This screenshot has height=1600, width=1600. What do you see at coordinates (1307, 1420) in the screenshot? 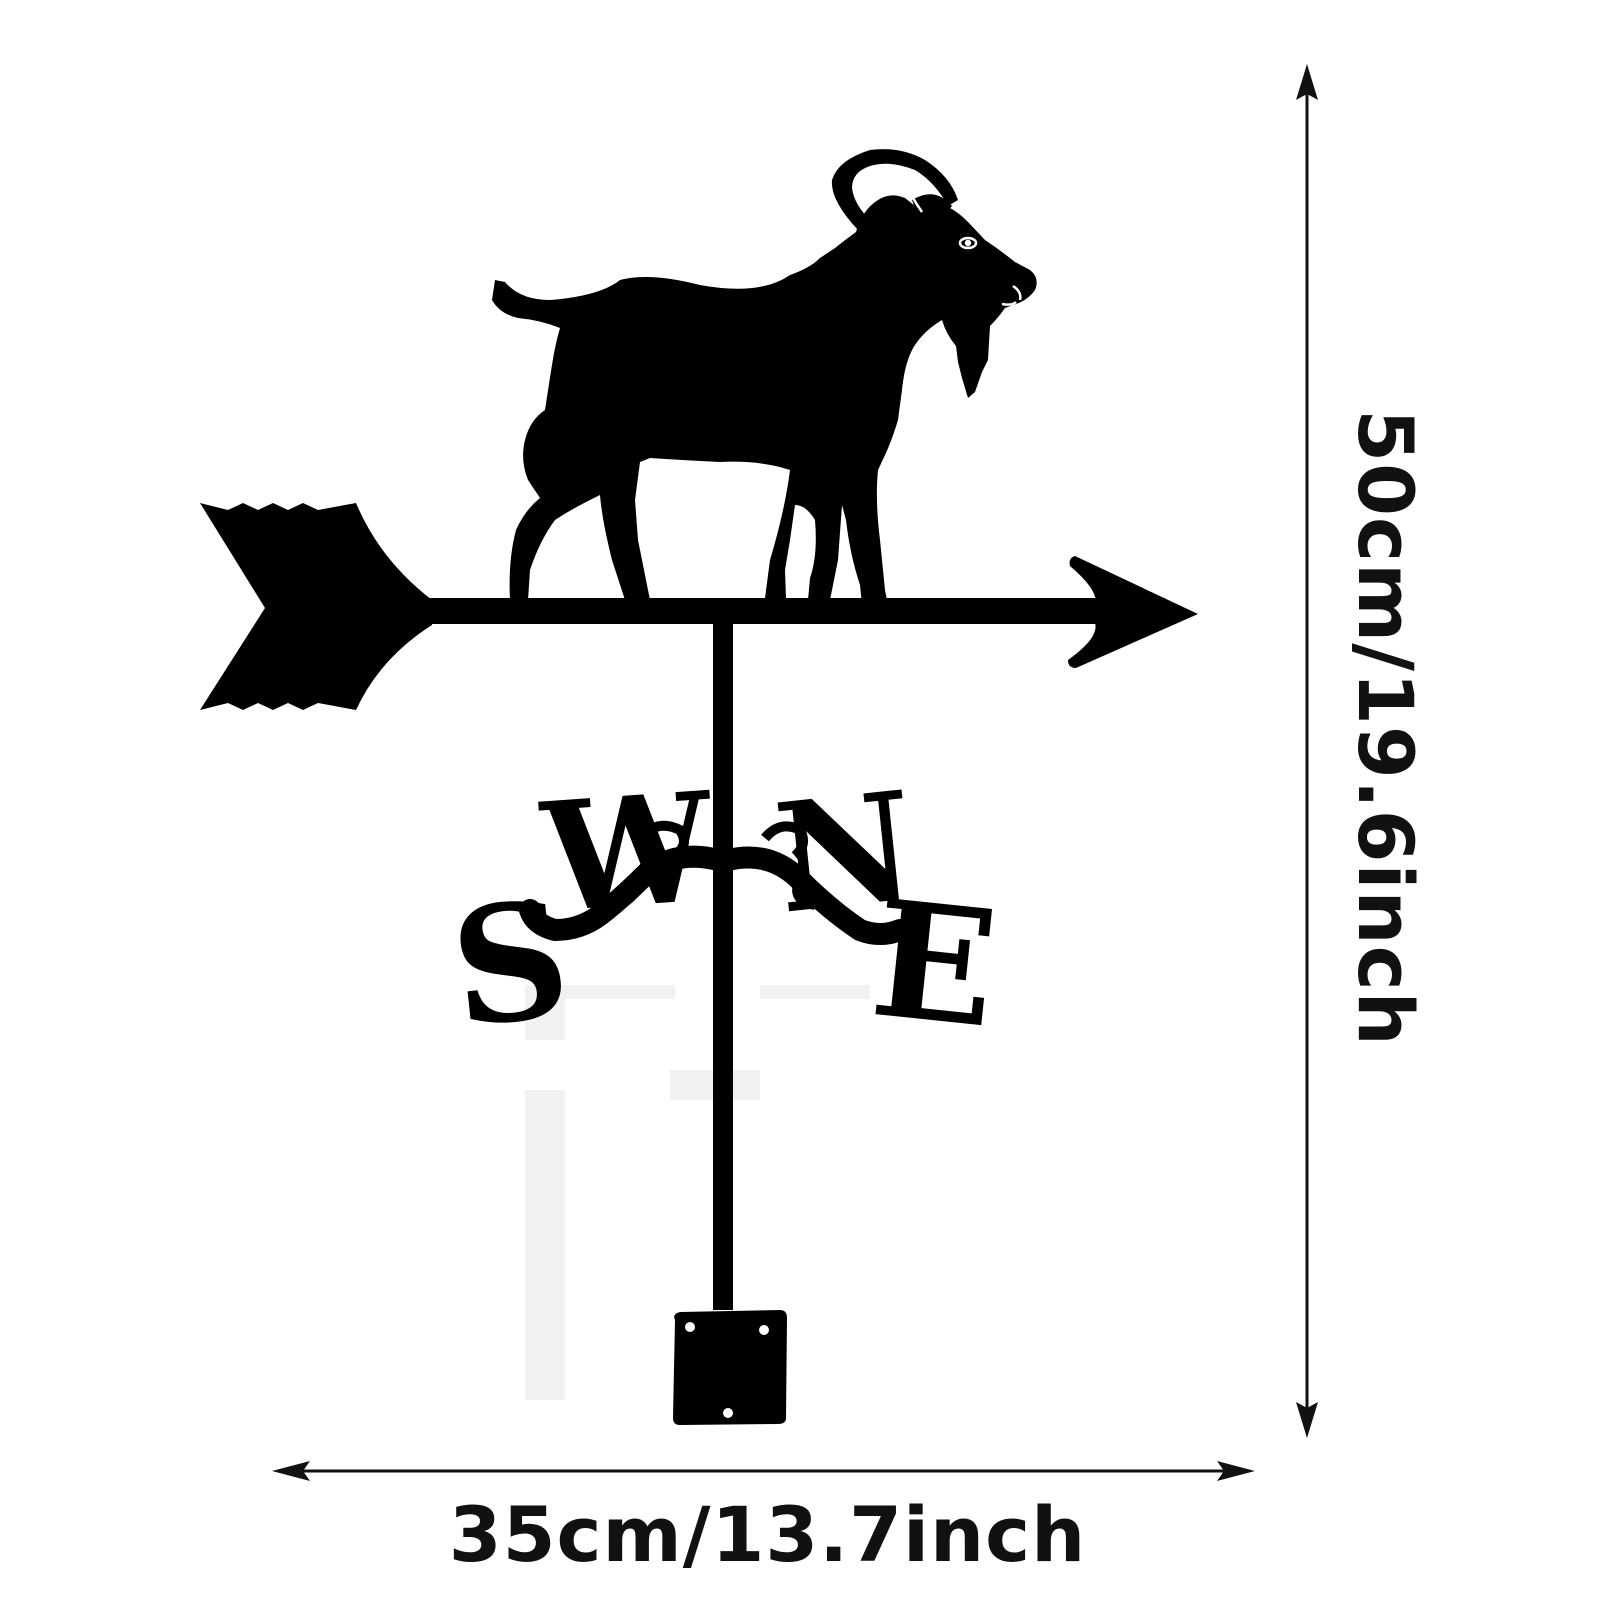
I see `height-arrow-bottom-icon` at bounding box center [1307, 1420].